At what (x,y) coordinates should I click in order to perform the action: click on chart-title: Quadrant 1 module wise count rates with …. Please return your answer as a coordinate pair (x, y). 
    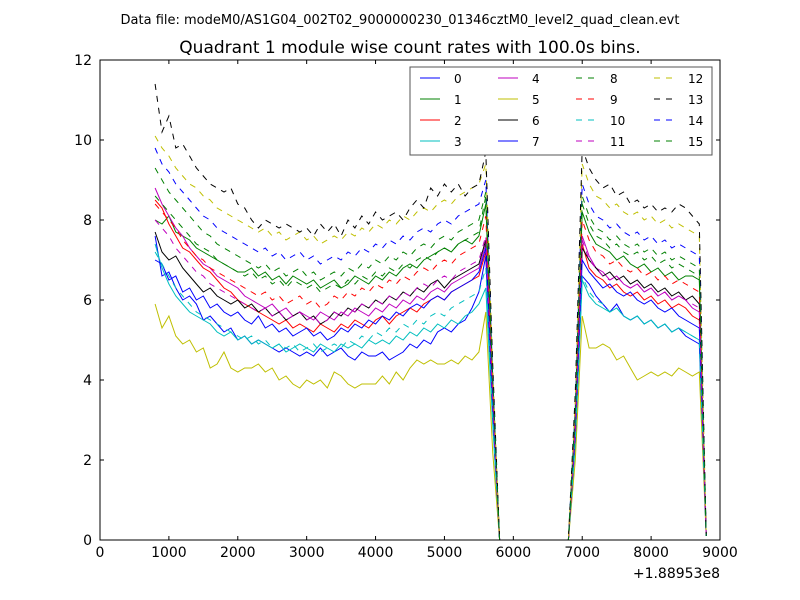
    Looking at the image, I should click on (409, 48).